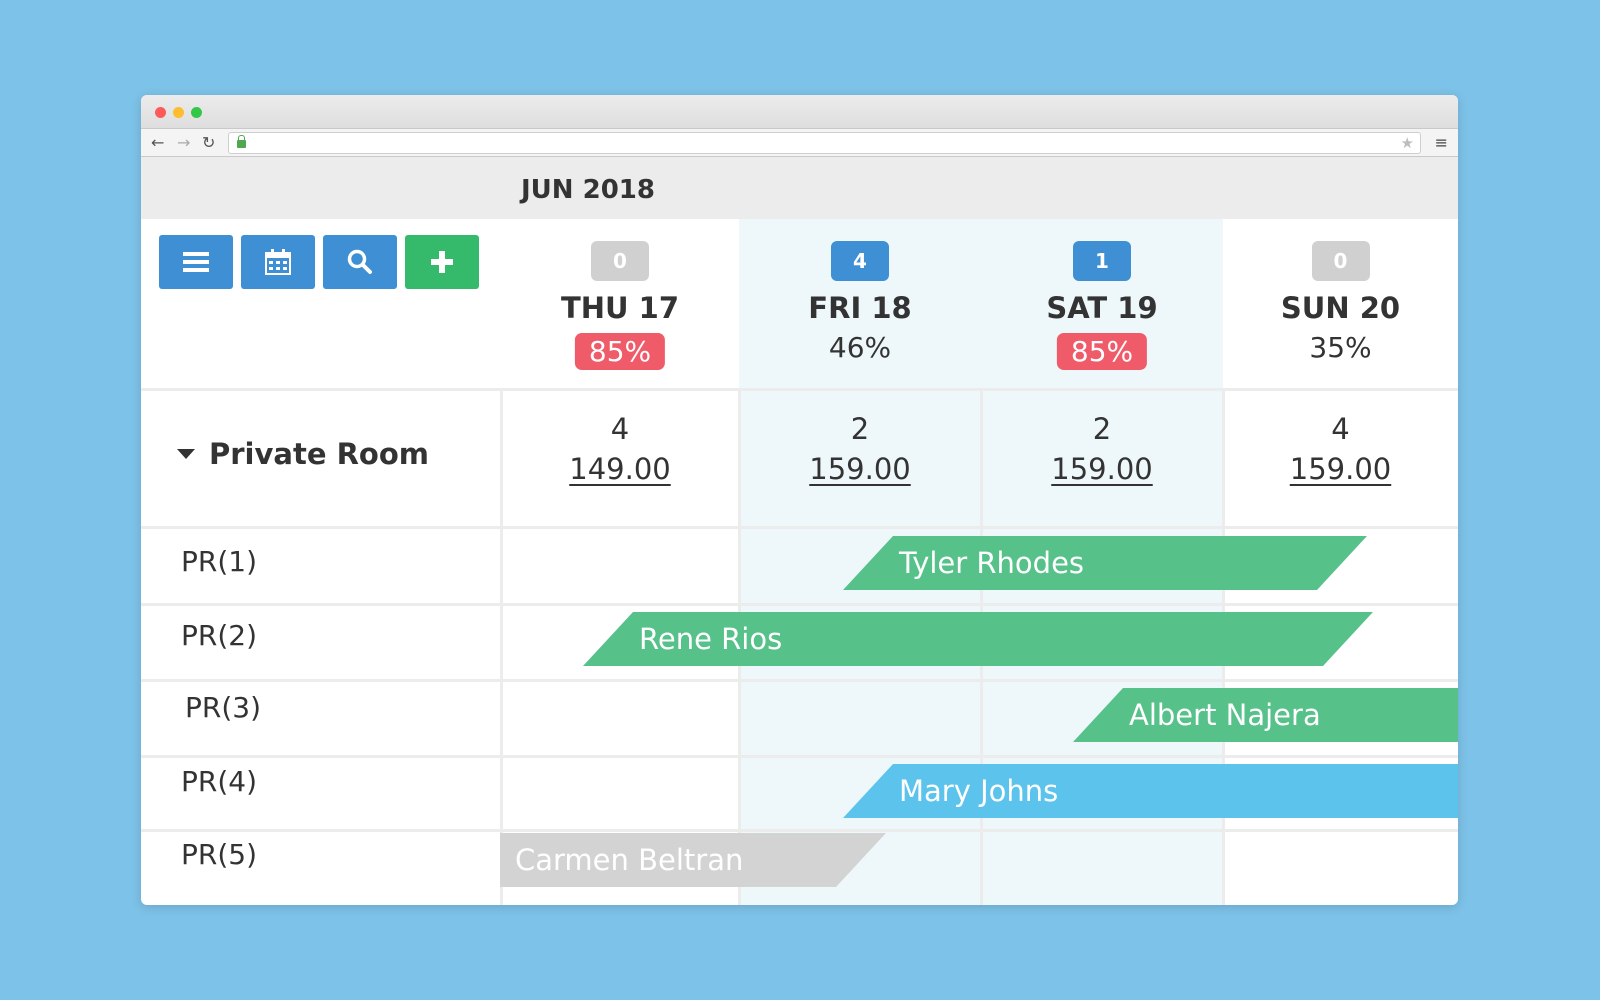 This screenshot has width=1600, height=1000. I want to click on booking-bar: Mary Johns, so click(1150, 791).